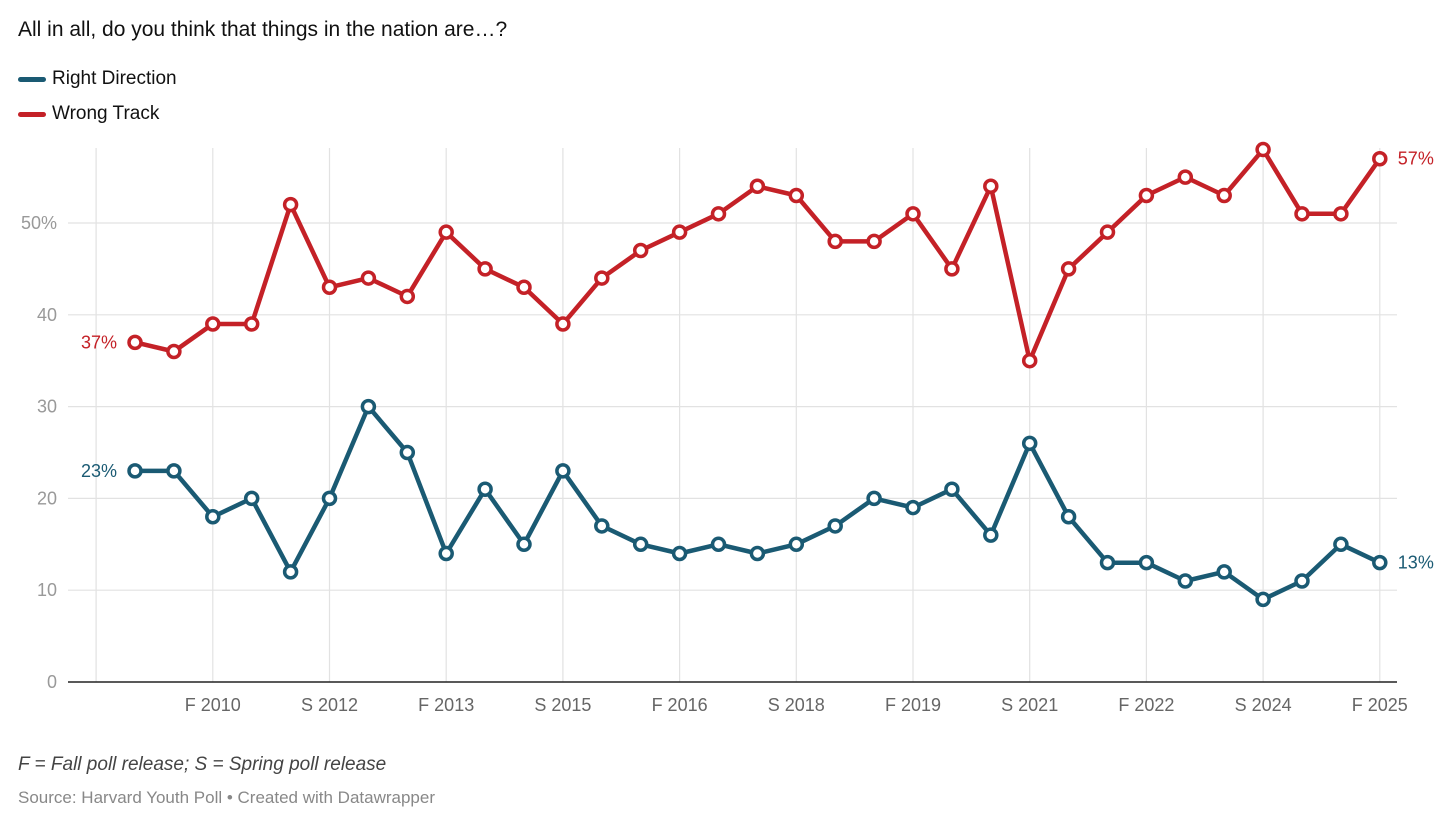  Describe the element at coordinates (32, 114) in the screenshot. I see `legend-swatch-wrong-track` at that location.